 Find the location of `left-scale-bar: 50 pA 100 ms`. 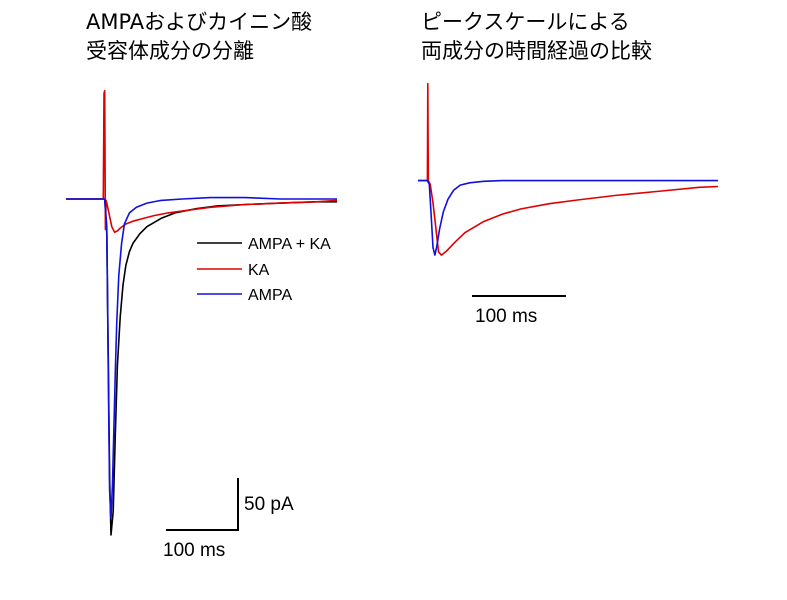

left-scale-bar: 50 pA 100 ms is located at coordinates (228, 519).